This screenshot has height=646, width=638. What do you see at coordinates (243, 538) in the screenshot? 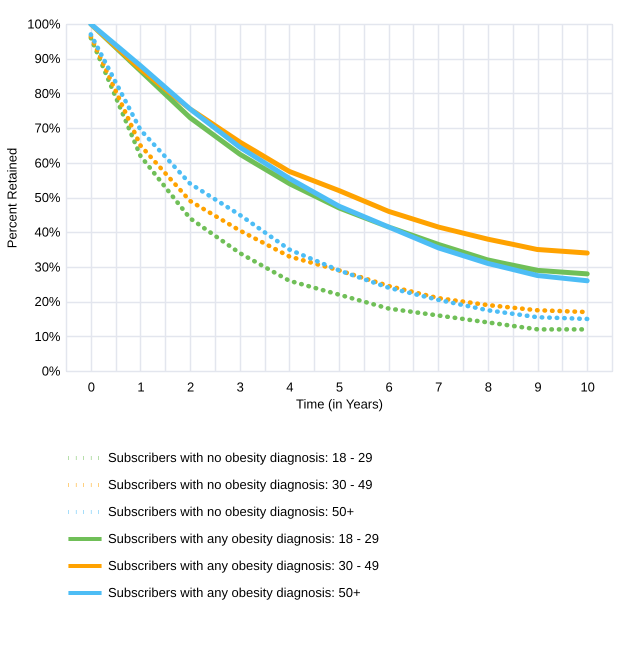
I see `legend-label: Subscribers with any obesity diagnosis: 18 - 29` at bounding box center [243, 538].